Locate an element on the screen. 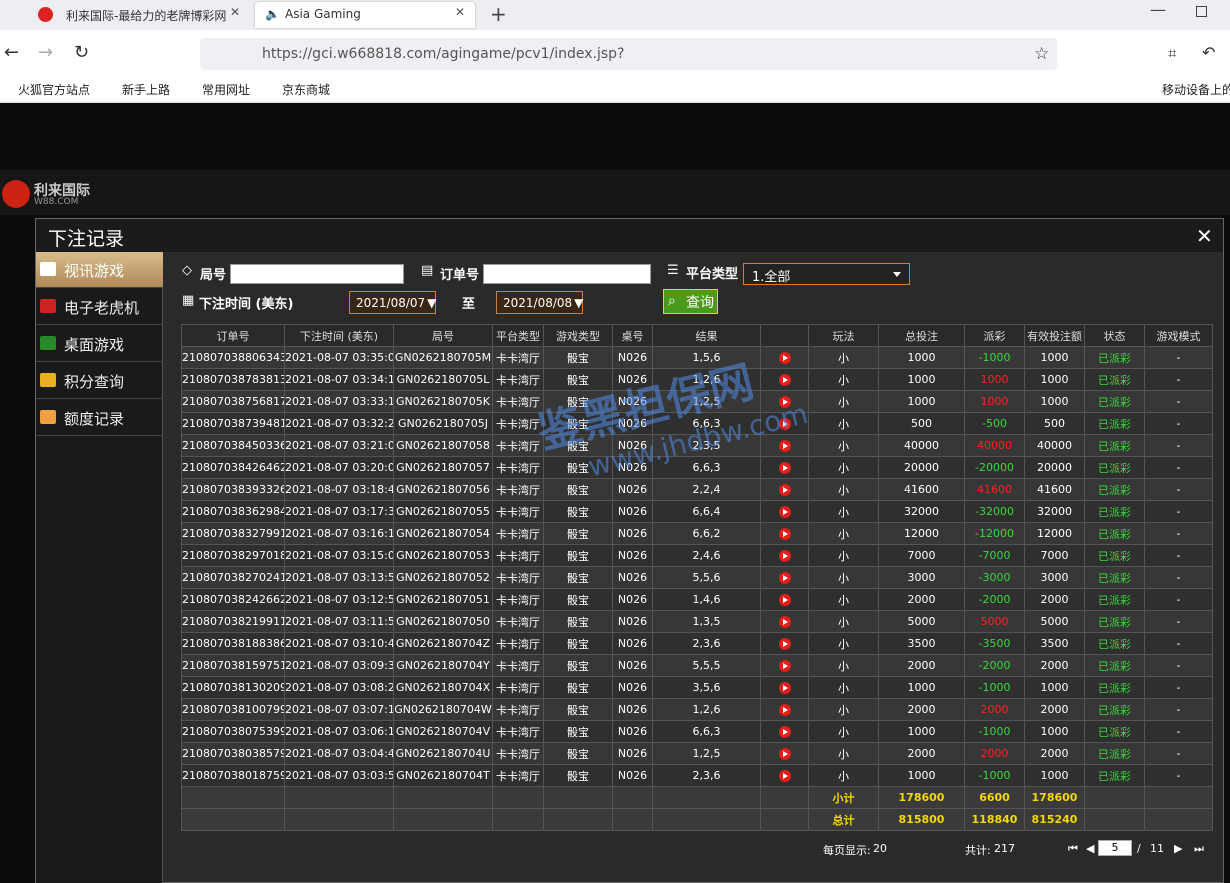 The image size is (1230, 883). next-page: ▶ is located at coordinates (1178, 848).